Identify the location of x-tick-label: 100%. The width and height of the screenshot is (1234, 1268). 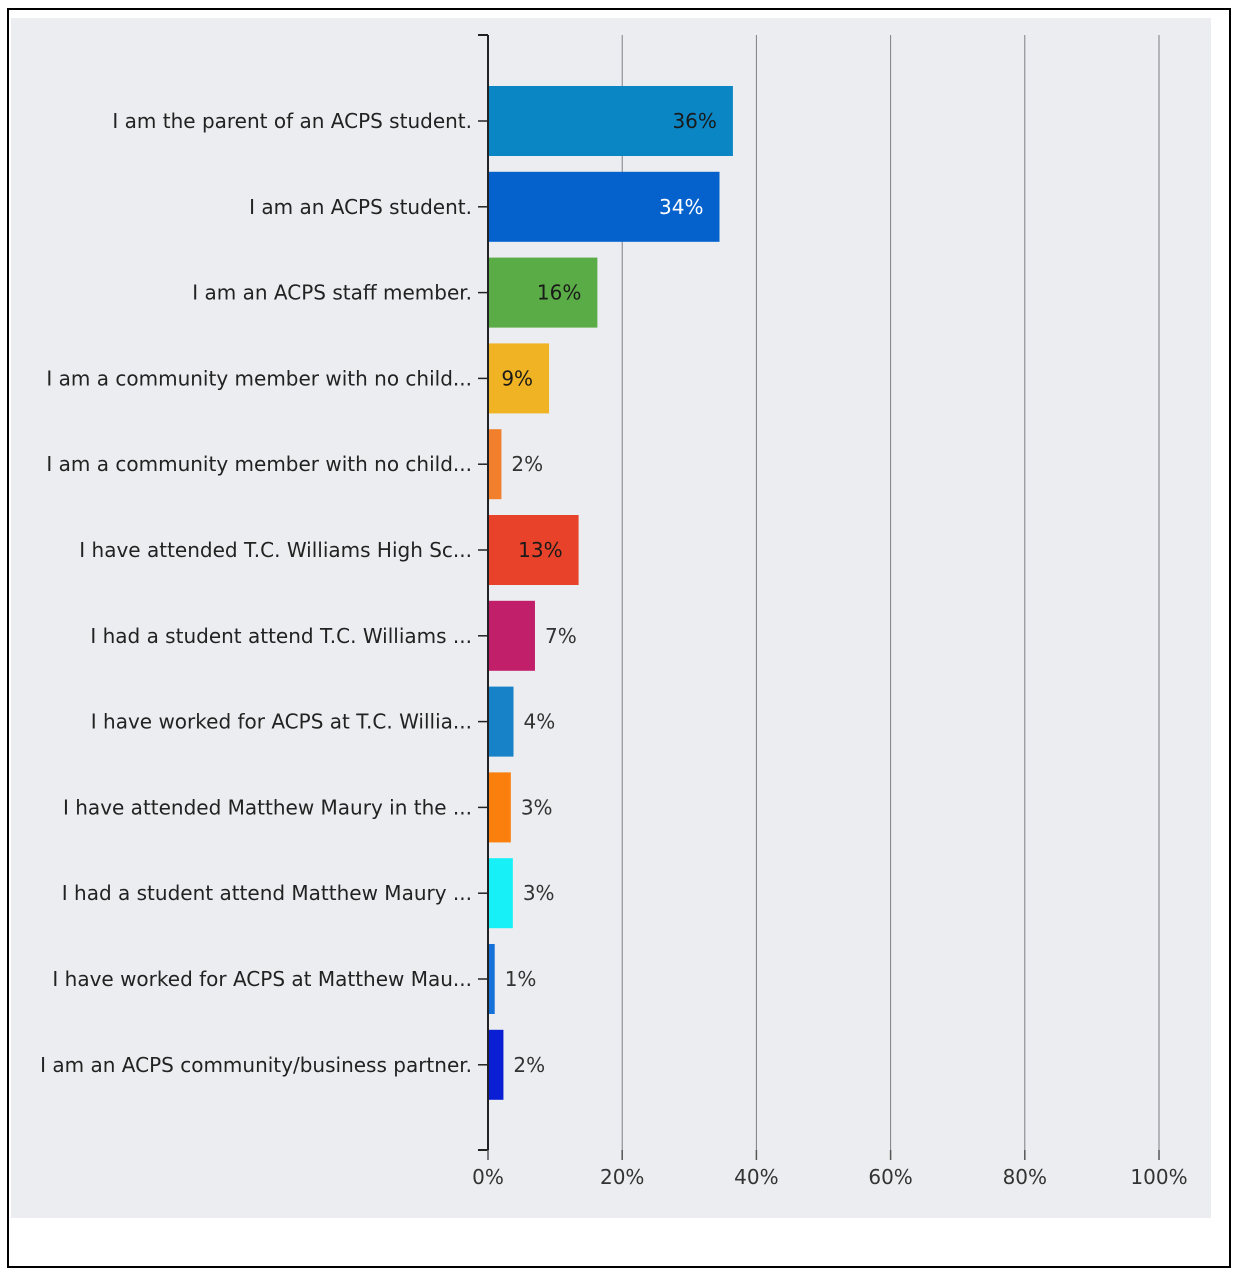
(1158, 1177).